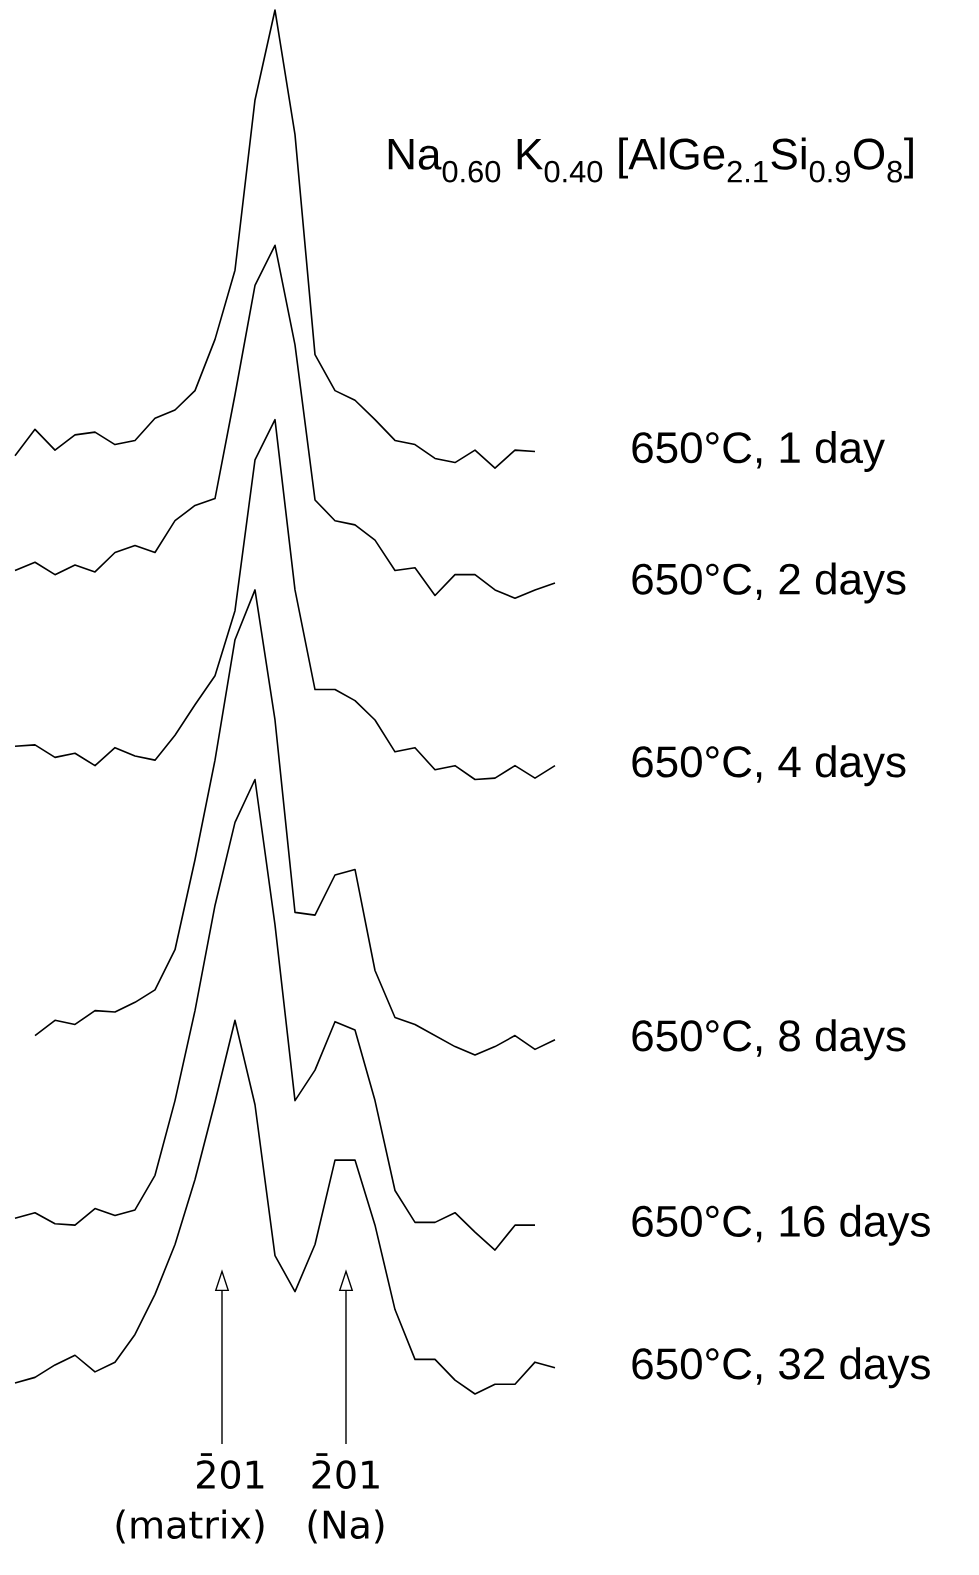 This screenshot has height=1575, width=979. I want to click on chart-title: Na$_{0.60}$ K$_{0.40}$ [AlGe$_{2.1}$Si$_{0.9}$O$_{8}$], so click(650, 160).